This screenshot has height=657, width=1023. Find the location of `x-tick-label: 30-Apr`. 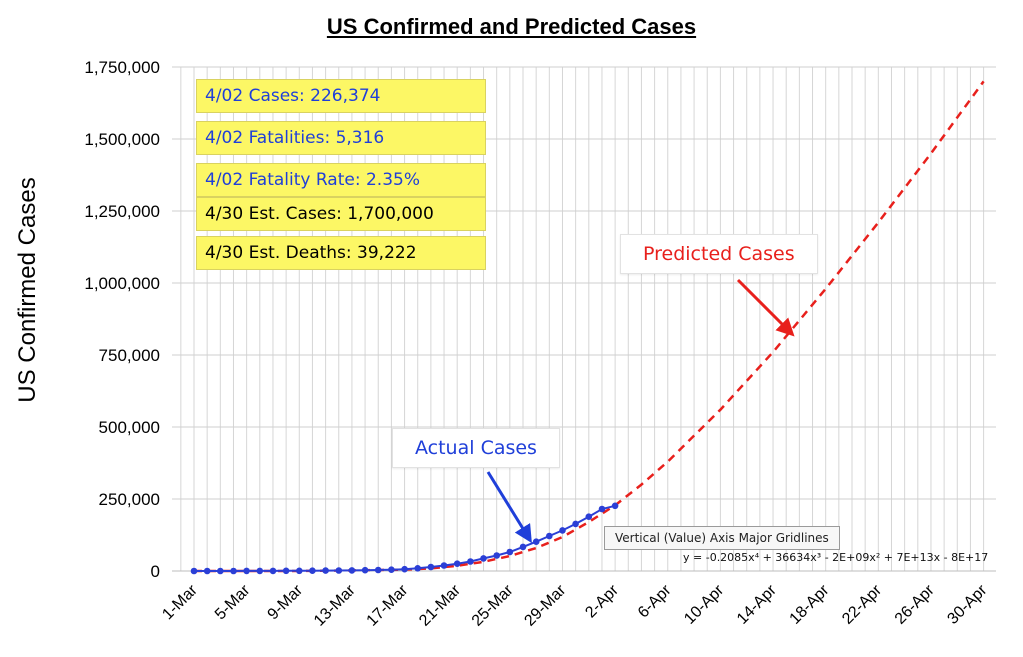

x-tick-label: 30-Apr is located at coordinates (967, 604).